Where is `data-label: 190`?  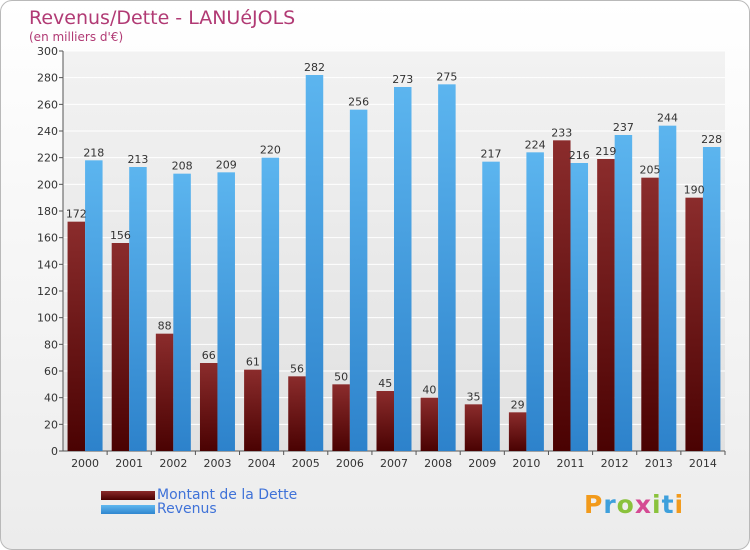
data-label: 190 is located at coordinates (694, 190).